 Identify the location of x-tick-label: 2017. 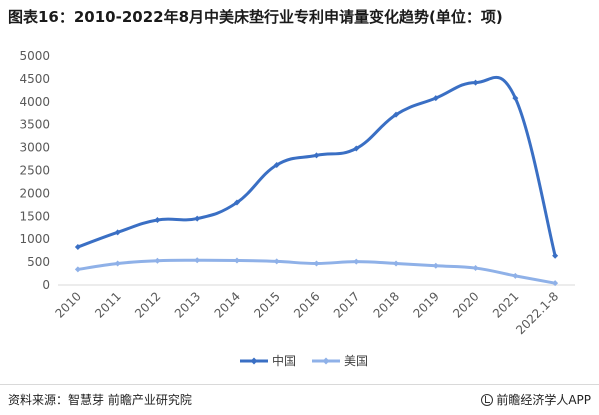
(346, 304).